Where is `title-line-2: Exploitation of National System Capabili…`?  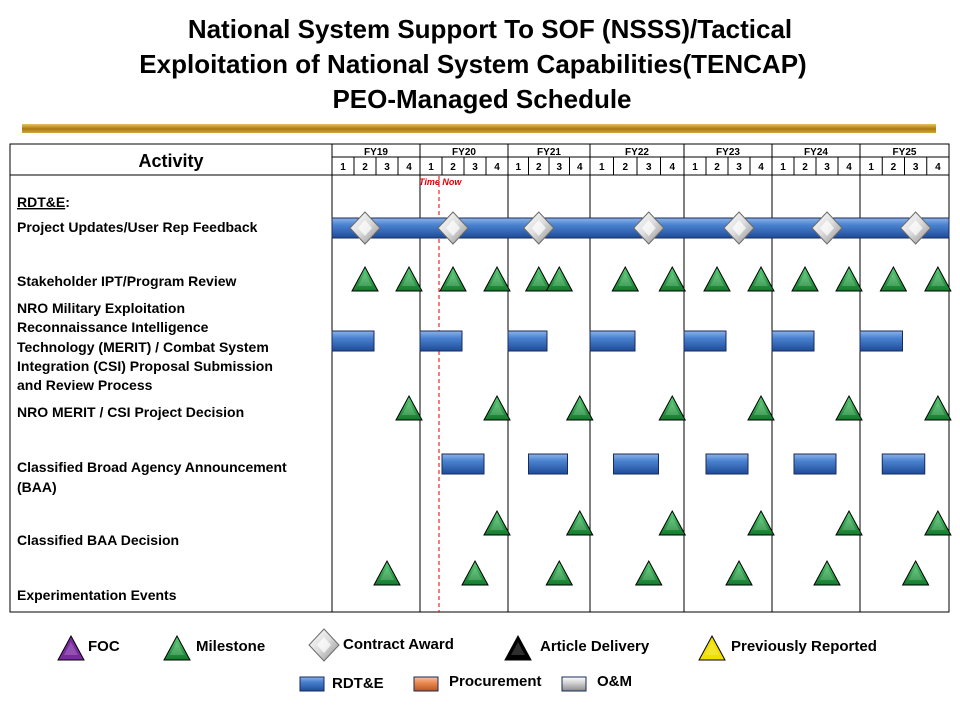
title-line-2: Exploitation of National System Capabili… is located at coordinates (473, 64).